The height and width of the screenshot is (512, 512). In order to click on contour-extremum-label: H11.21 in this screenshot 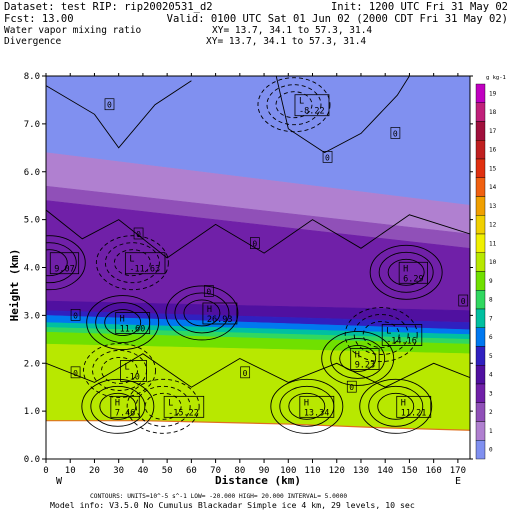, I will do `click(414, 406)`.